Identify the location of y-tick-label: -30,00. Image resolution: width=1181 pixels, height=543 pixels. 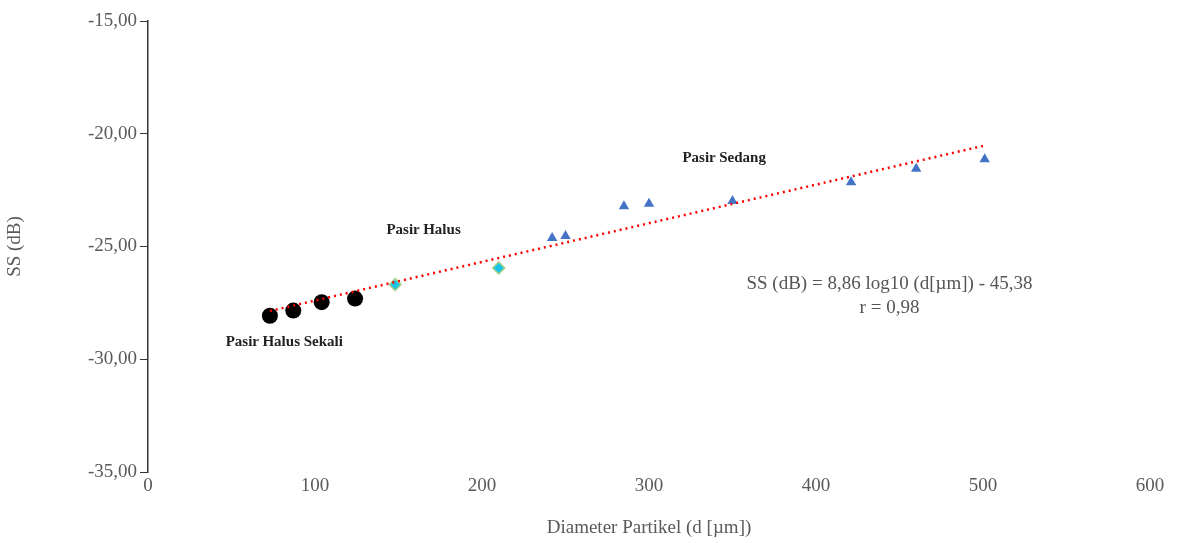
(112, 358).